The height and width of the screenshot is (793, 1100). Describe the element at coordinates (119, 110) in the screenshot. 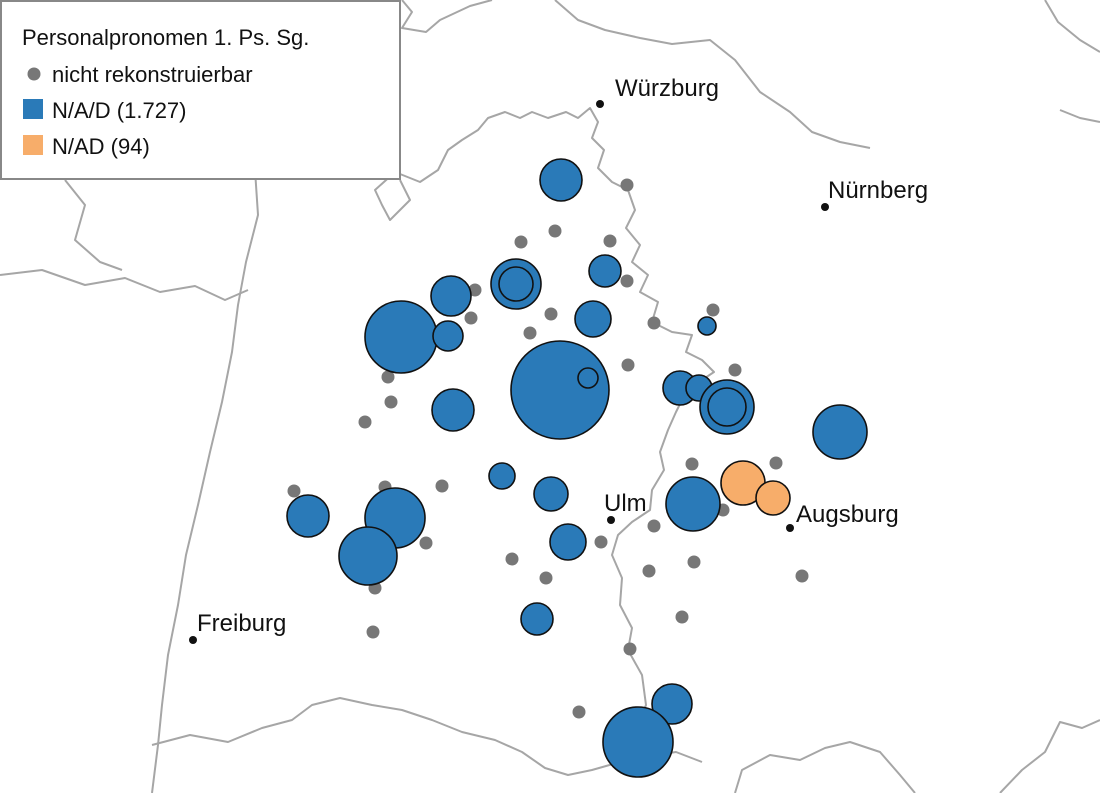

I see `legend-label-nad-blue: N/A/D (1.727)` at that location.